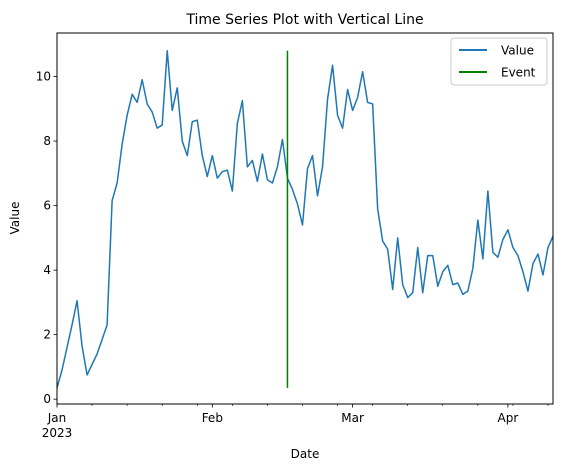 The height and width of the screenshot is (471, 562). What do you see at coordinates (47, 335) in the screenshot?
I see `y-tick-label: 2` at bounding box center [47, 335].